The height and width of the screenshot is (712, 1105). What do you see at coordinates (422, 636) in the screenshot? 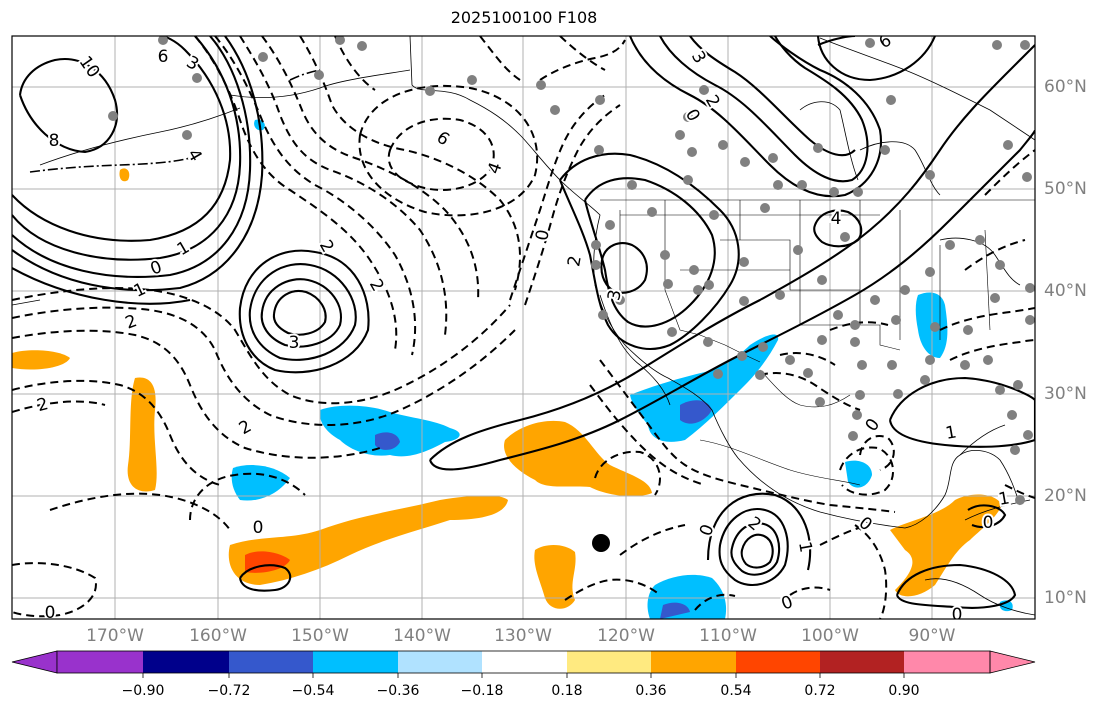
I see `lon-label: 140°W` at bounding box center [422, 636].